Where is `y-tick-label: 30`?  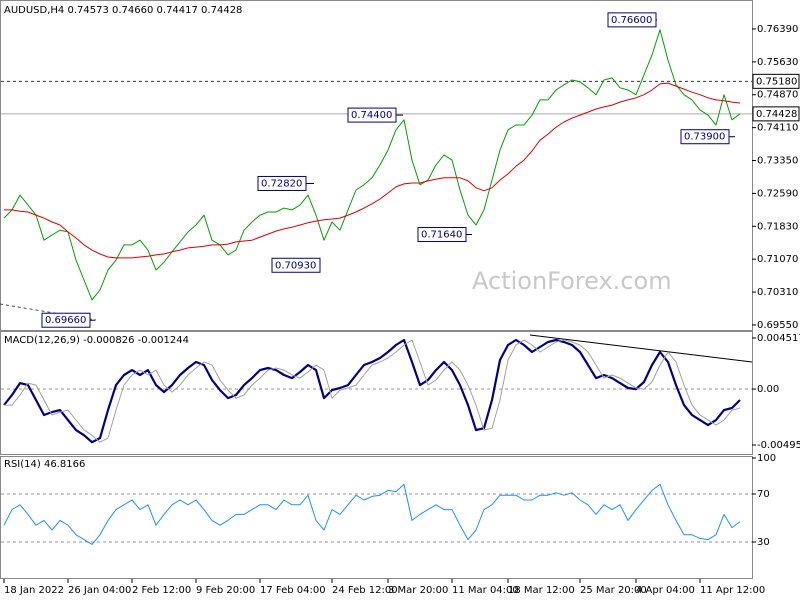 y-tick-label: 30 is located at coordinates (763, 542).